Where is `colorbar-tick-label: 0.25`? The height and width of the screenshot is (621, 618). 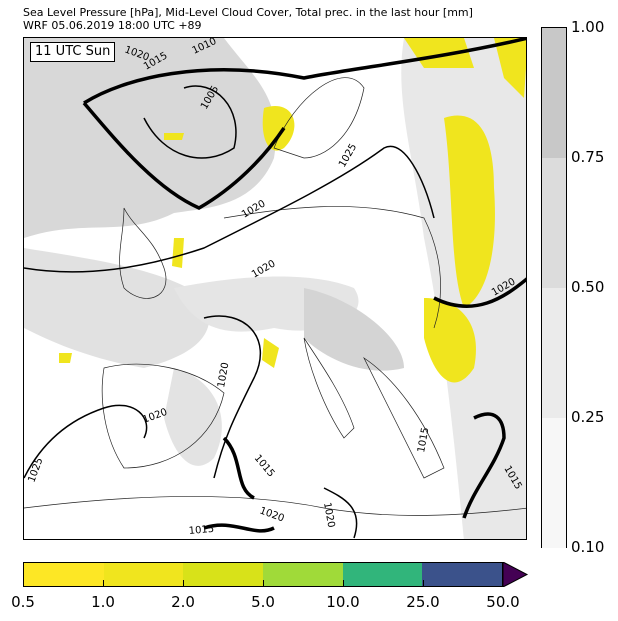 colorbar-tick-label: 0.25 is located at coordinates (588, 417).